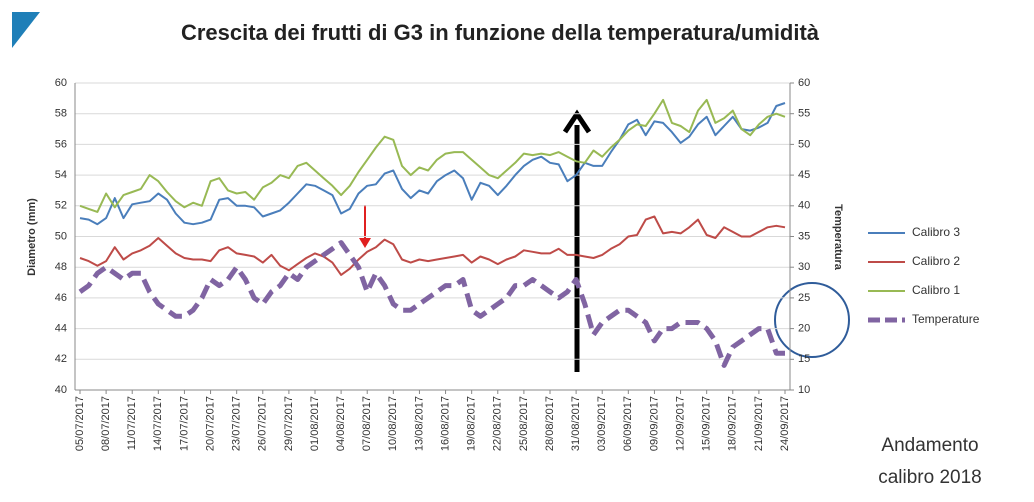 The image size is (1034, 502). I want to click on y2-tick-label: 25, so click(804, 298).